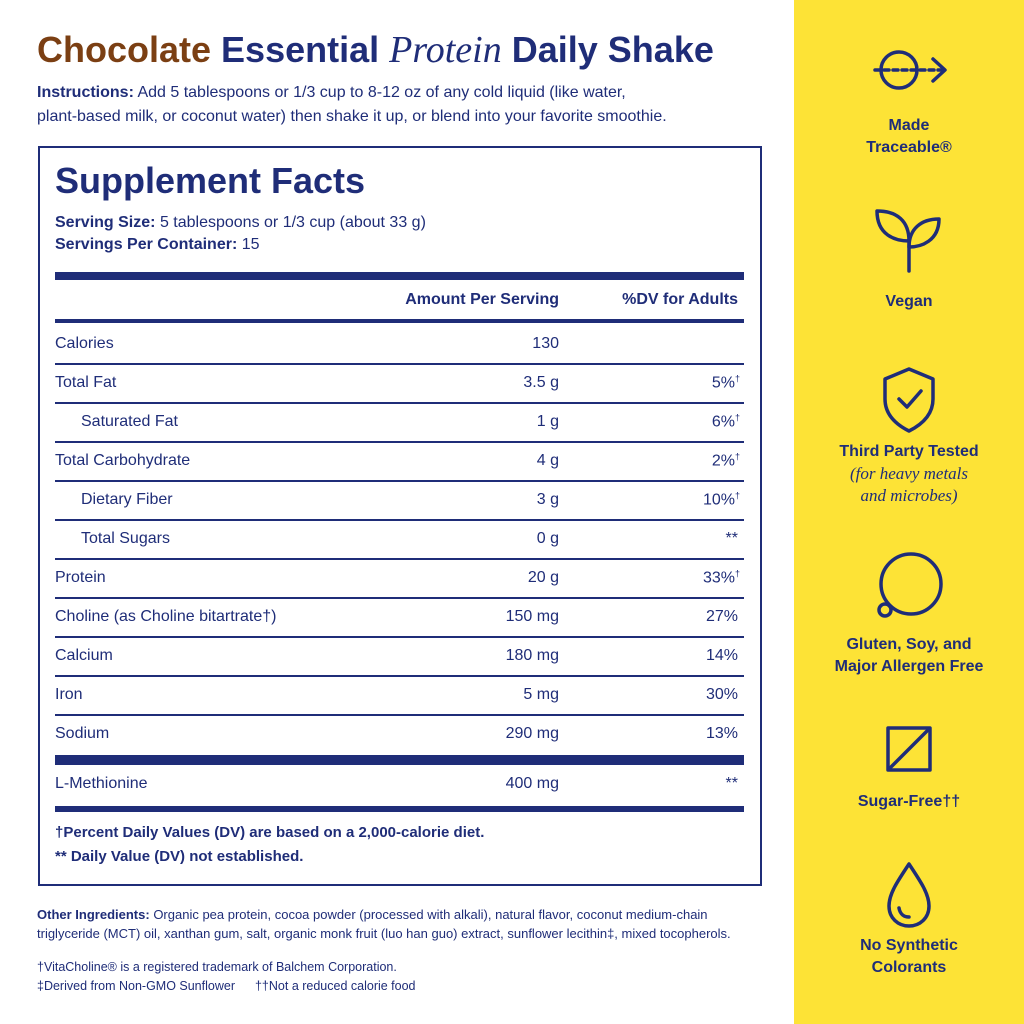 The width and height of the screenshot is (1024, 1024). Describe the element at coordinates (84, 655) in the screenshot. I see `nutrient-name: Calcium` at that location.